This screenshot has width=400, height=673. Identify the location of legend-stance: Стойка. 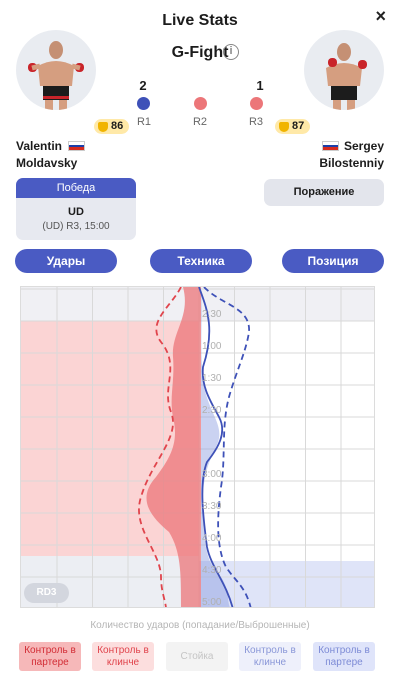
(197, 656).